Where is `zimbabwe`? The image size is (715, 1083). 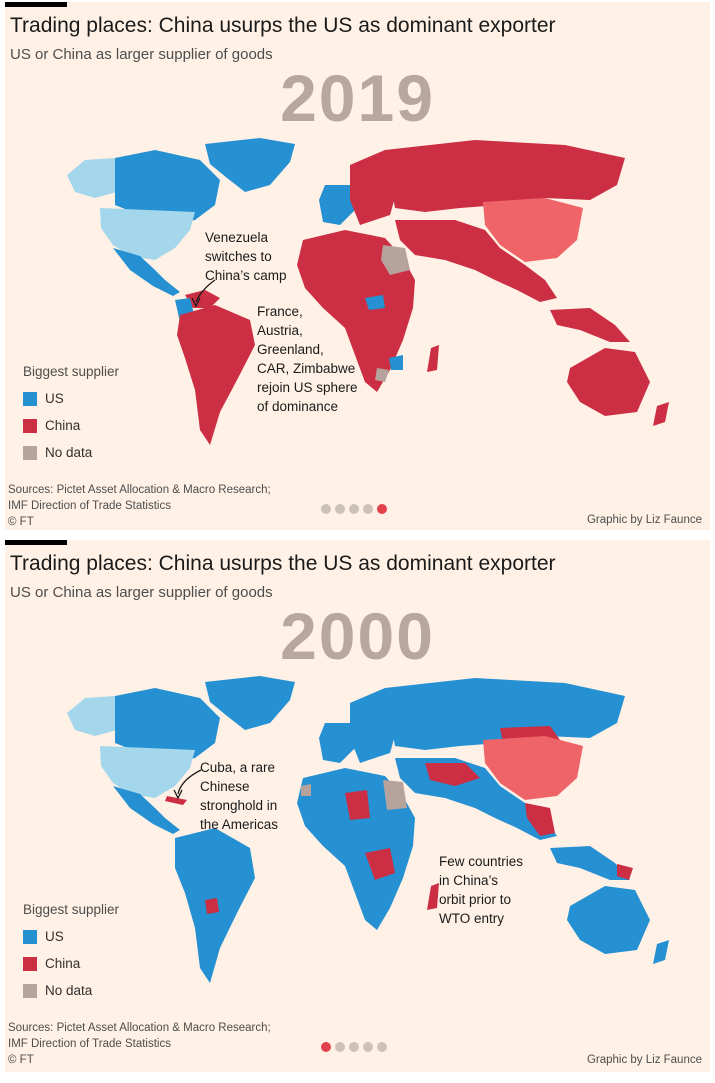
zimbabwe is located at coordinates (396, 362).